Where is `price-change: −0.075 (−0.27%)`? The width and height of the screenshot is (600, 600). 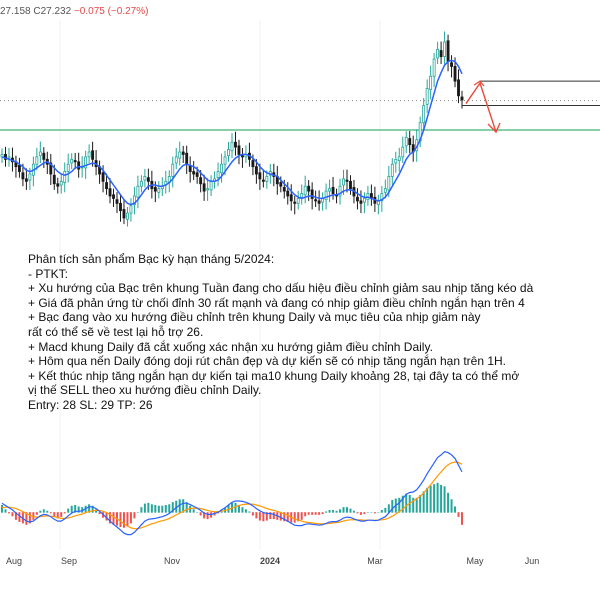 price-change: −0.075 (−0.27%) is located at coordinates (111, 11).